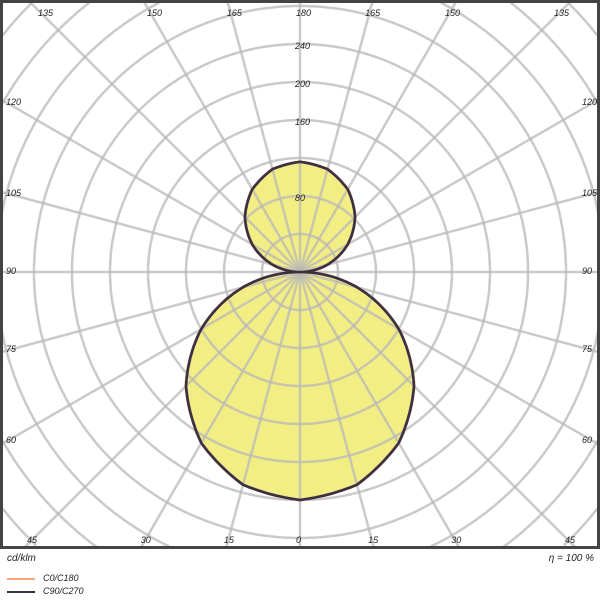  I want to click on radial-tick-label: 200, so click(303, 84).